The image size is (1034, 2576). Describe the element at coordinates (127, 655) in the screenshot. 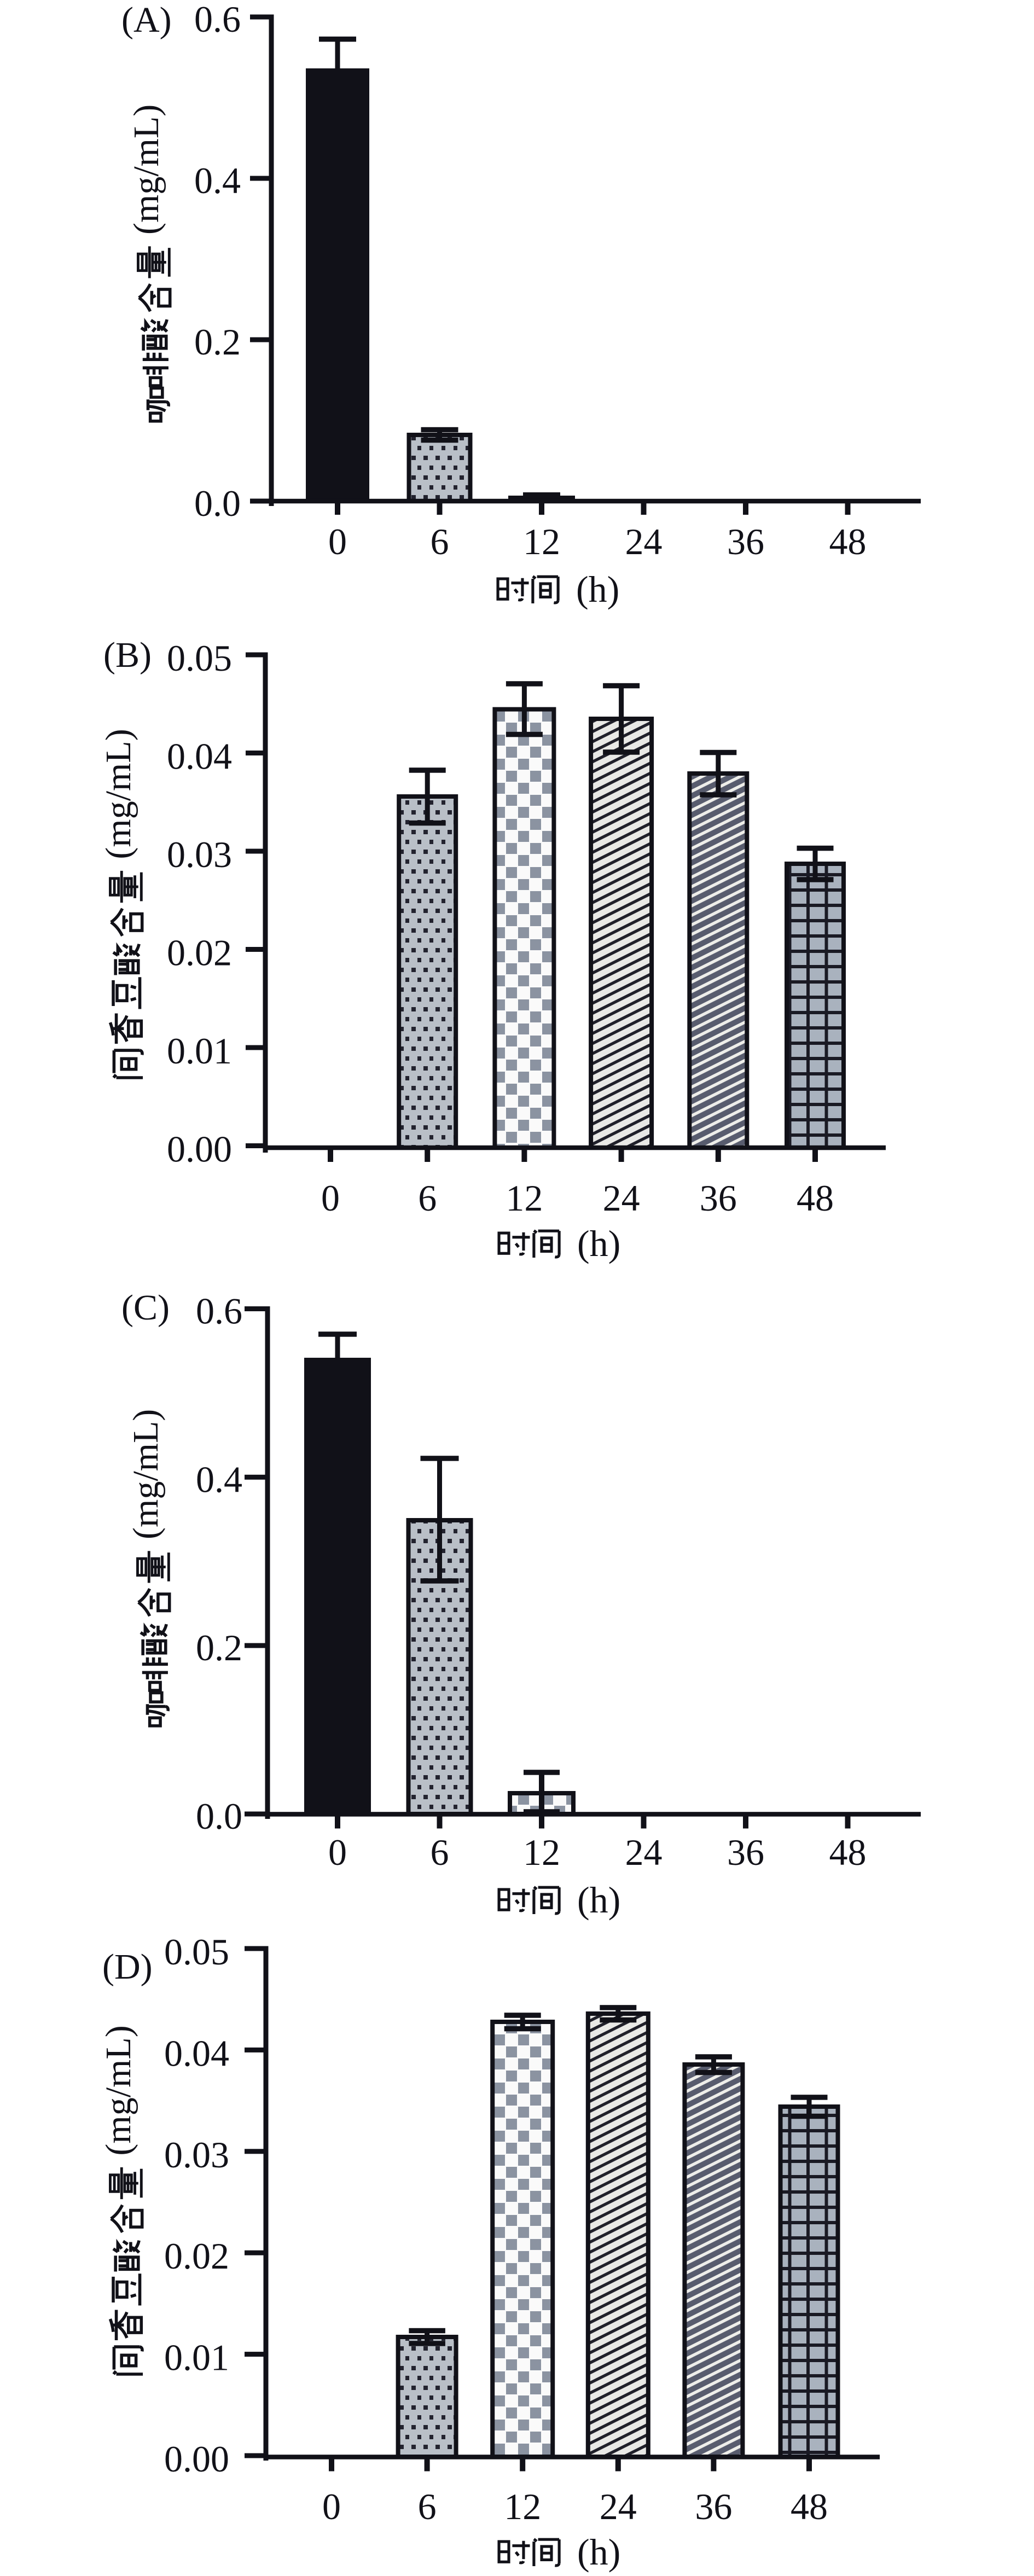

I see `svg-text: (B)` at that location.